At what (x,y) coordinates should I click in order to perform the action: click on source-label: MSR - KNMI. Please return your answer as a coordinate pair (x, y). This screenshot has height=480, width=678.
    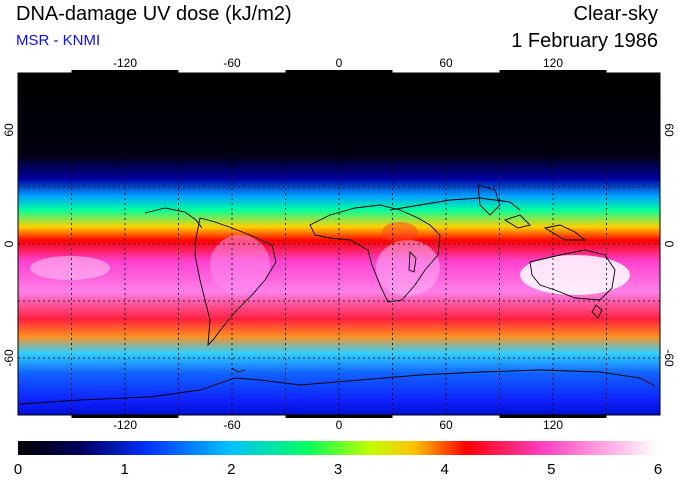
    Looking at the image, I should click on (58, 40).